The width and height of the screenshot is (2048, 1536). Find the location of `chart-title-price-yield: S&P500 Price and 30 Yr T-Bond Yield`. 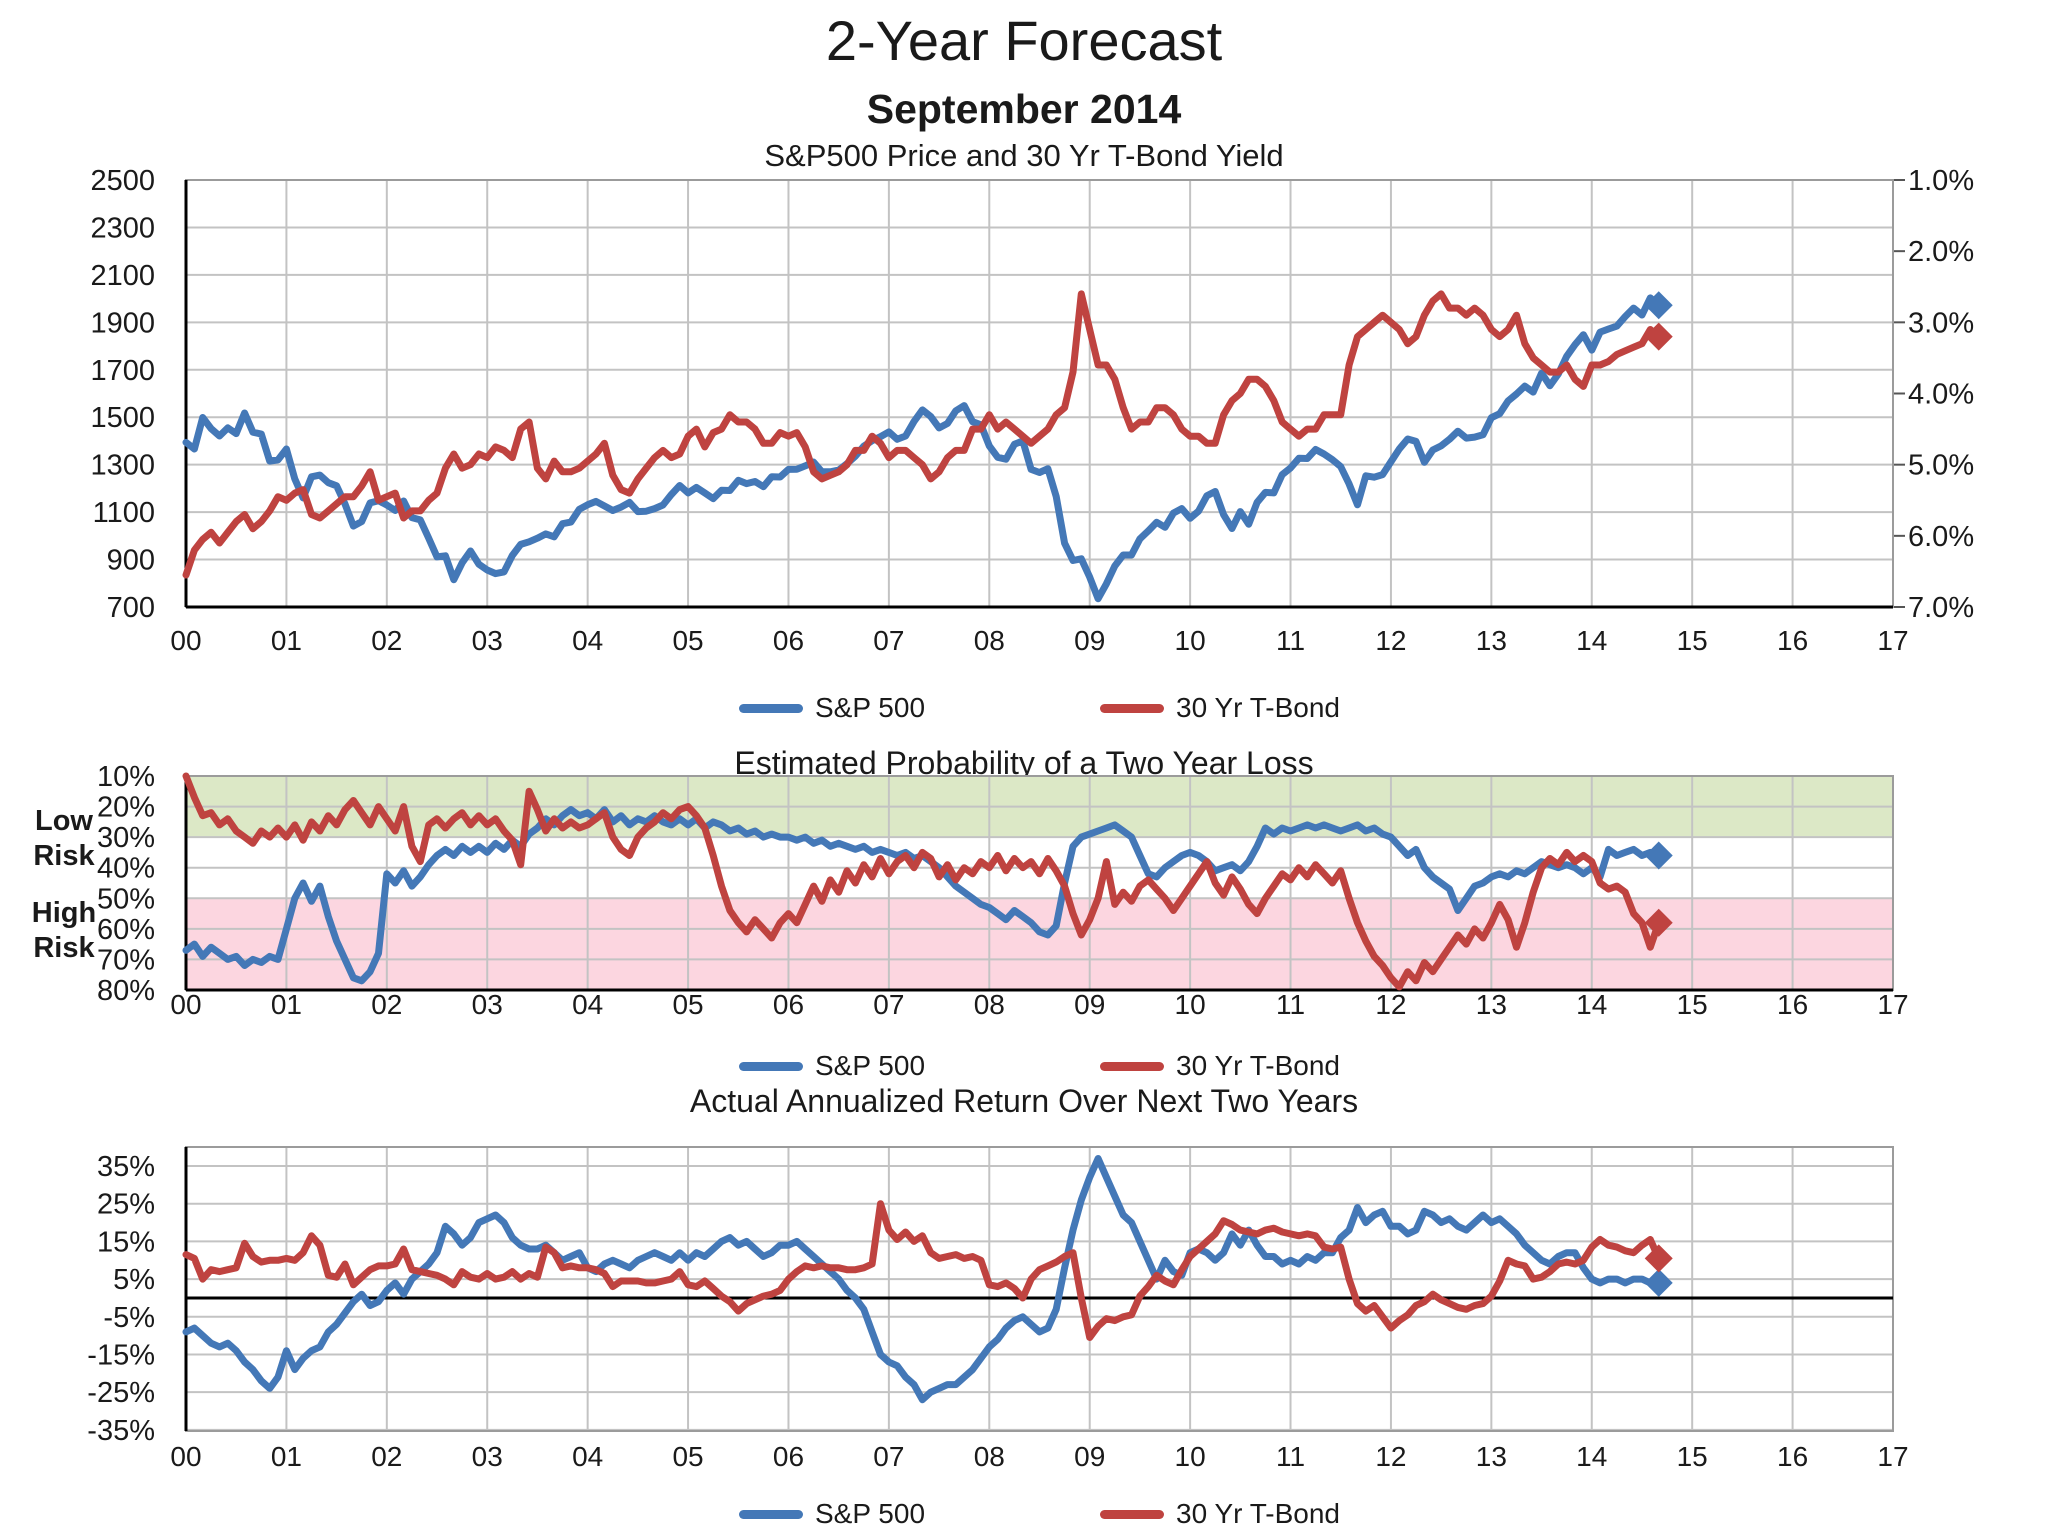

chart-title-price-yield: S&P500 Price and 30 Yr T-Bond Yield is located at coordinates (1024, 155).